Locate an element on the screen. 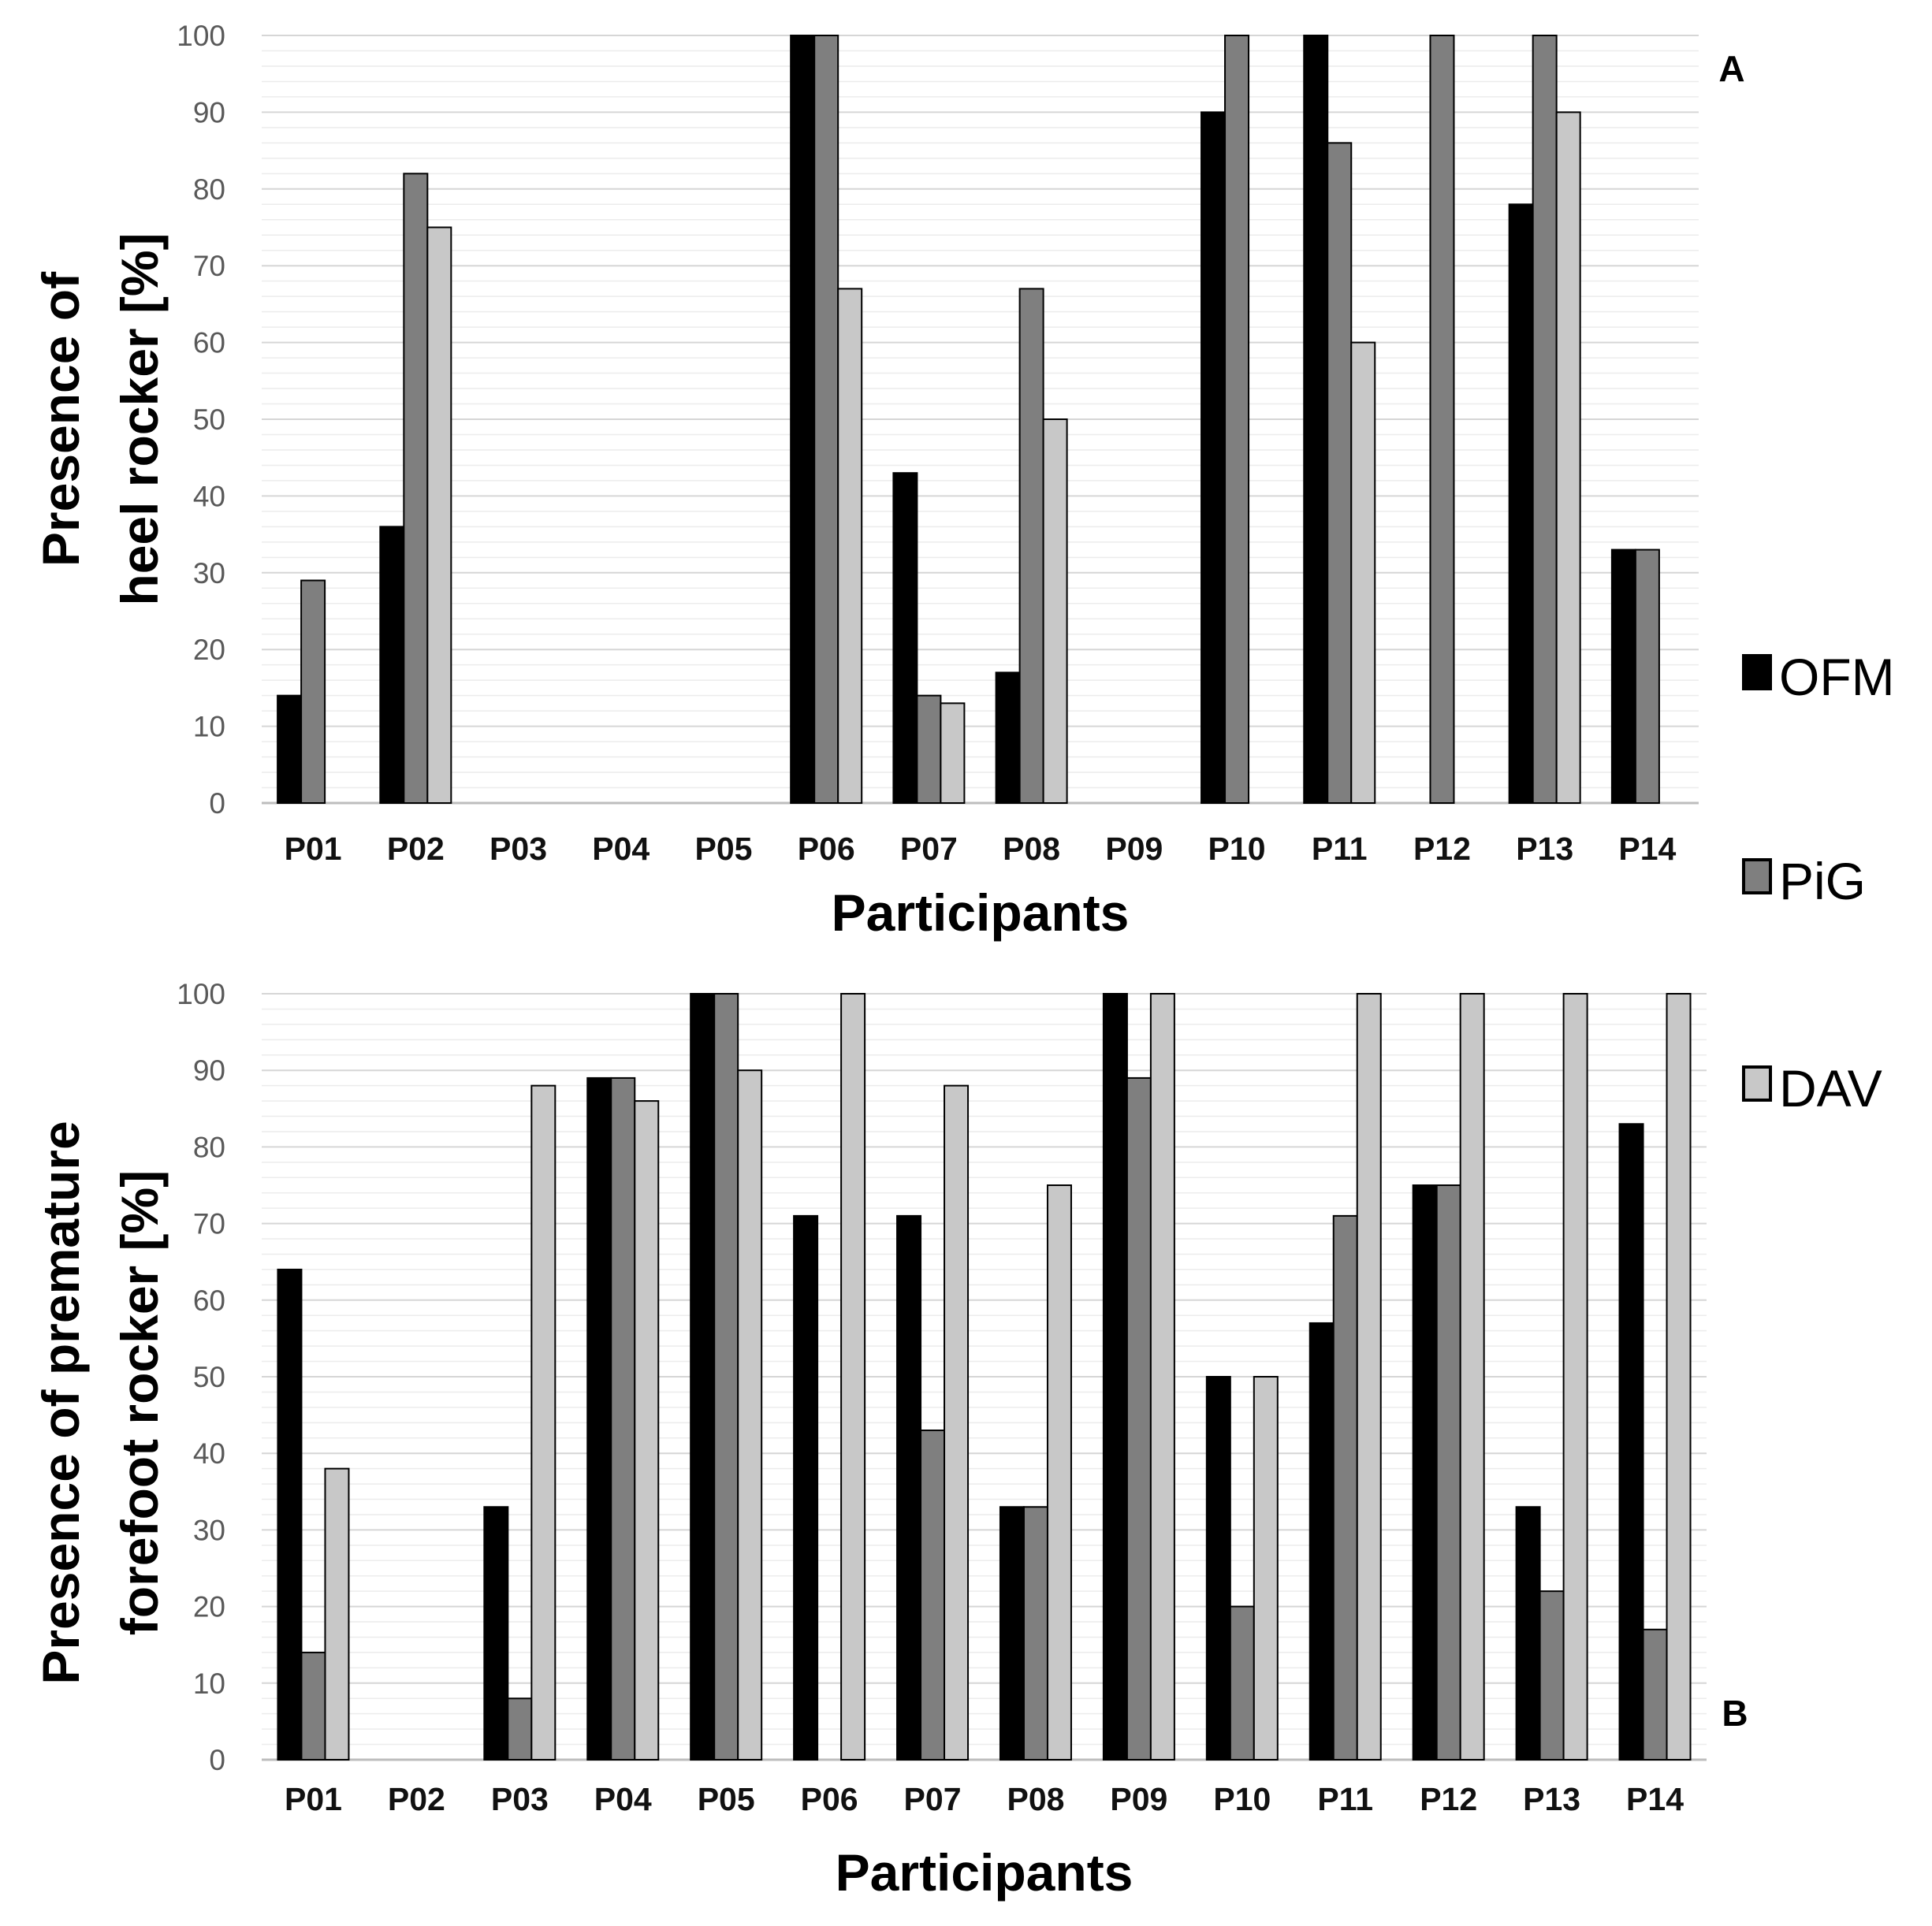 This screenshot has height=1926, width=1932. x-tick-label: P07 is located at coordinates (929, 849).